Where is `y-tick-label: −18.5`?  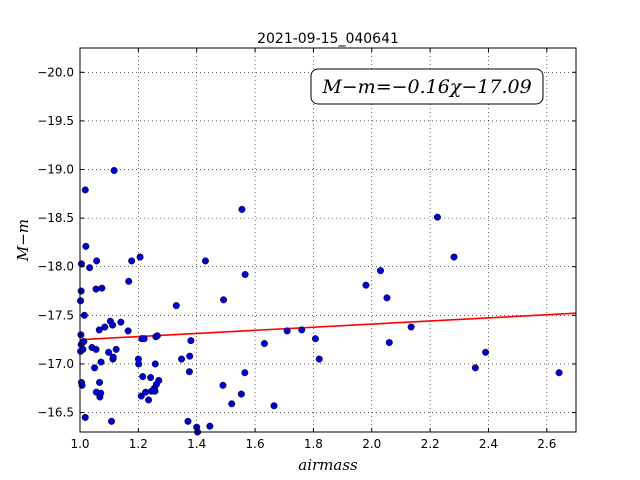
y-tick-label: −18.5 is located at coordinates (55, 218).